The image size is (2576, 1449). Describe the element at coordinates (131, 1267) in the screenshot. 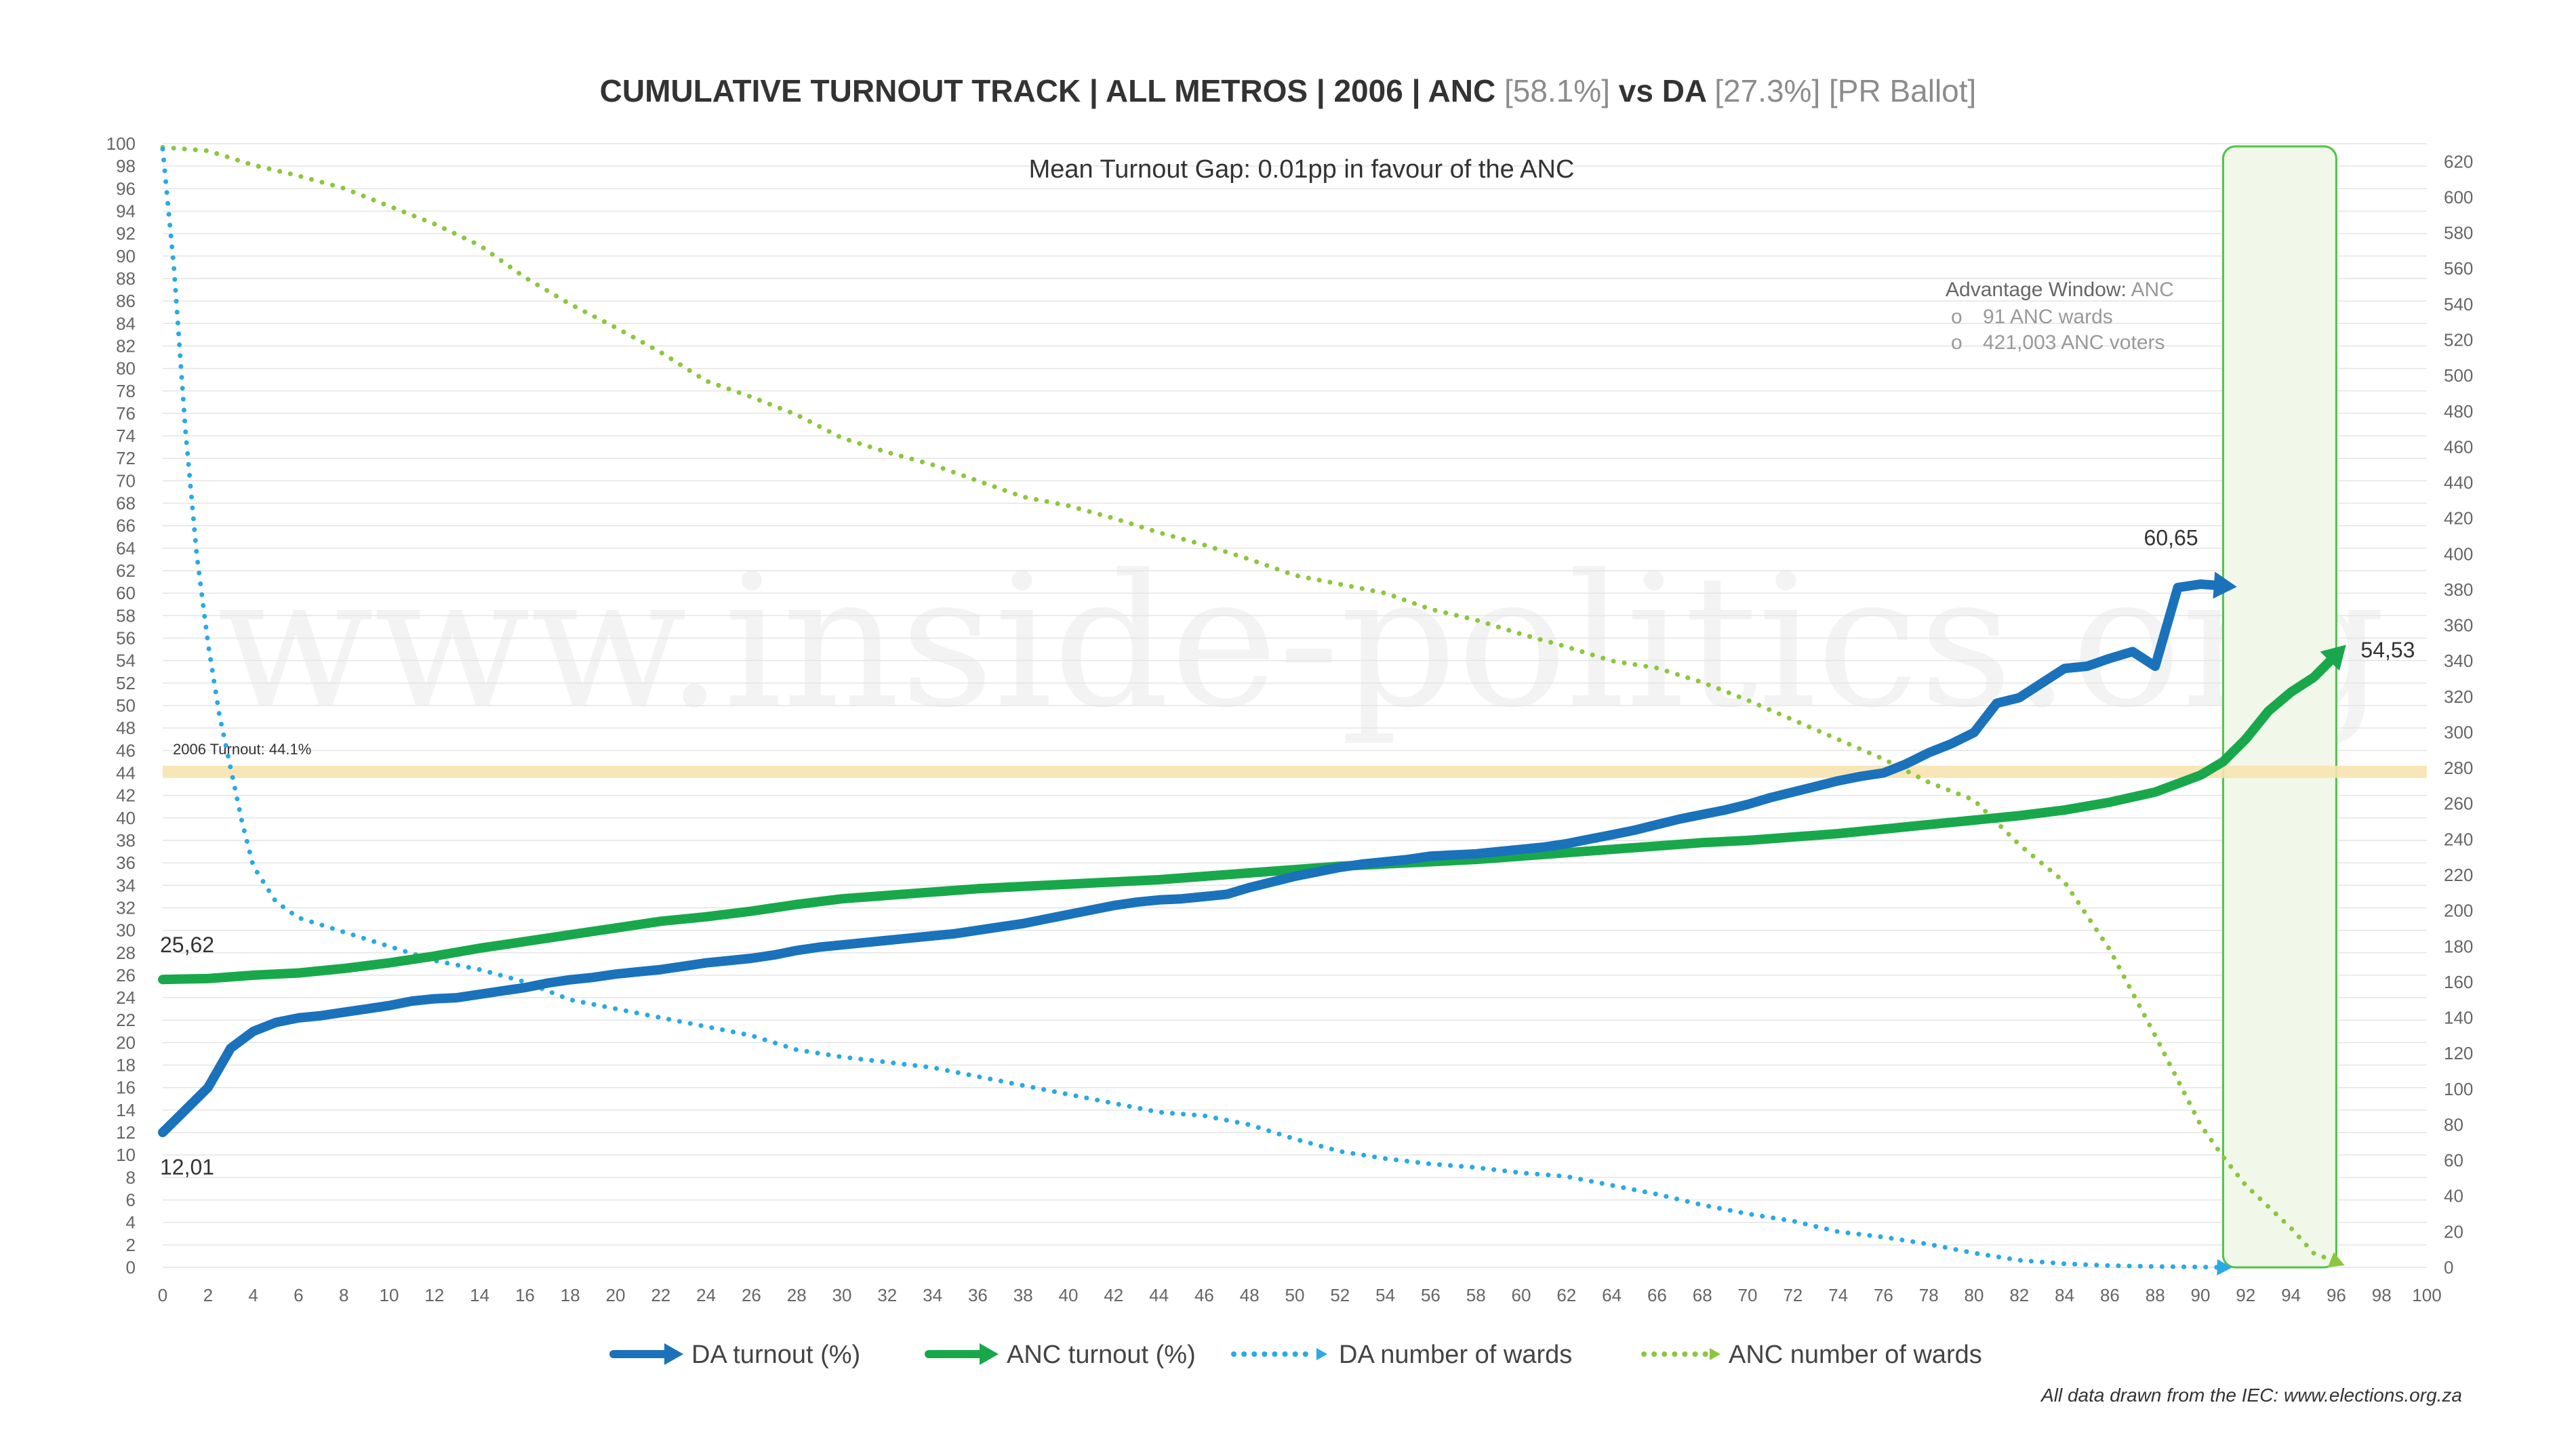

I see `y-left-tick-label: 0` at that location.